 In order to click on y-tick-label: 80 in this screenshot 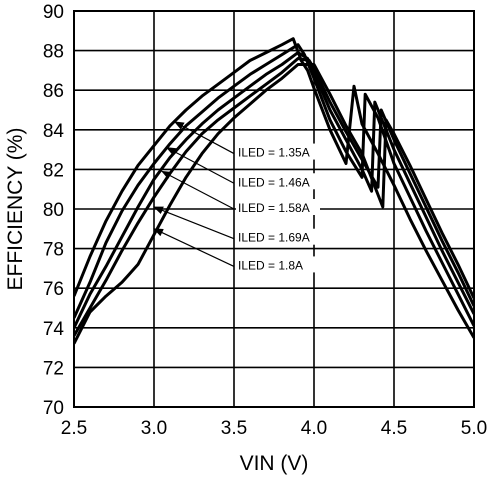, I will do `click(53, 210)`.